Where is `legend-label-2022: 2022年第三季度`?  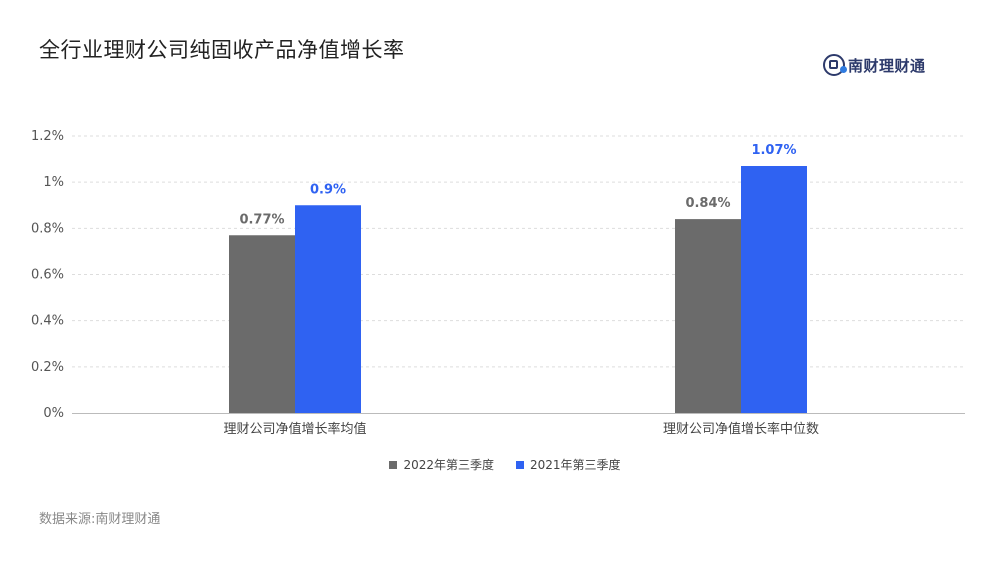
legend-label-2022: 2022年第三季度 is located at coordinates (448, 465).